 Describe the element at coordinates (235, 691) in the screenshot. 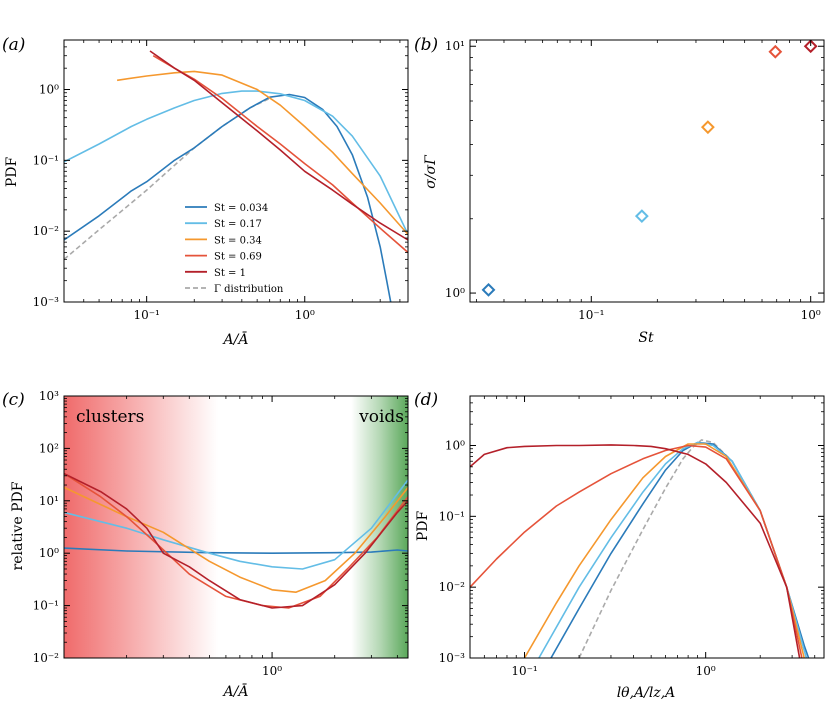

I see `panel-c-xlabel: A/Ā` at that location.